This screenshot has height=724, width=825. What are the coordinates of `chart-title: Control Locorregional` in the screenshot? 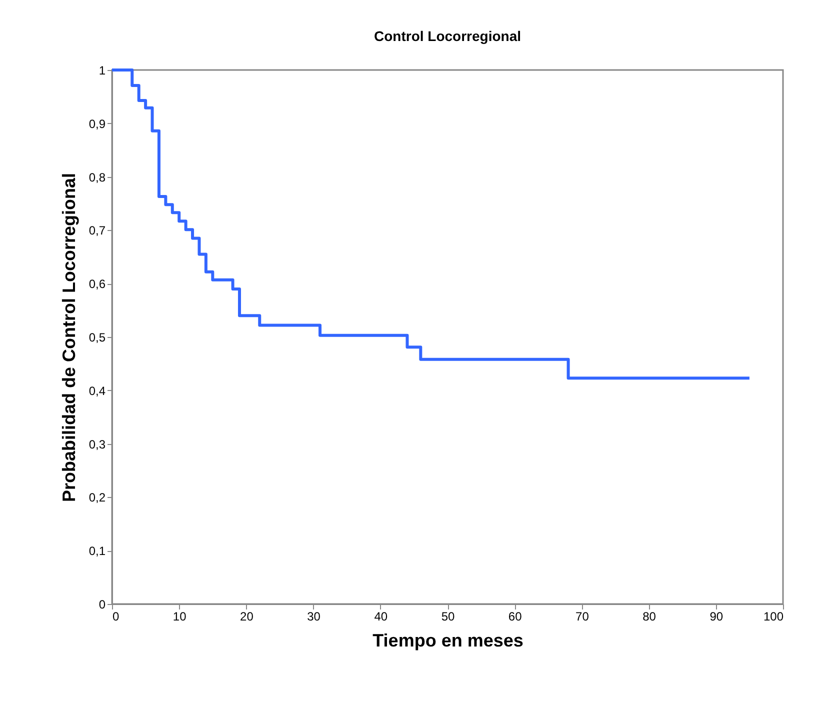 It's located at (447, 36).